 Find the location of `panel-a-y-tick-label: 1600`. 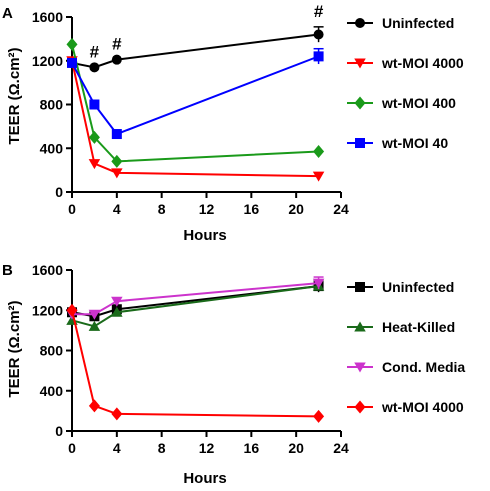

panel-a-y-tick-label: 1600 is located at coordinates (47, 17).